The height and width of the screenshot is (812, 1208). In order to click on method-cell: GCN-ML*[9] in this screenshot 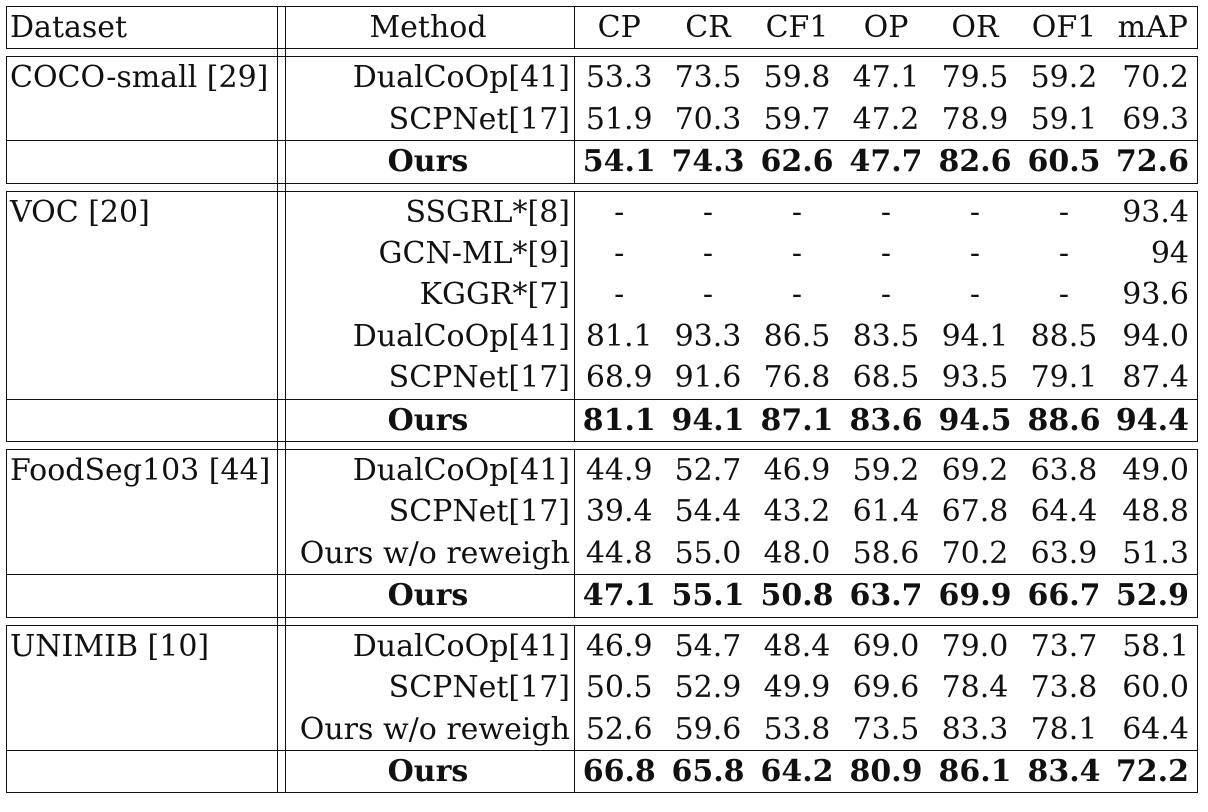, I will do `click(430, 254)`.